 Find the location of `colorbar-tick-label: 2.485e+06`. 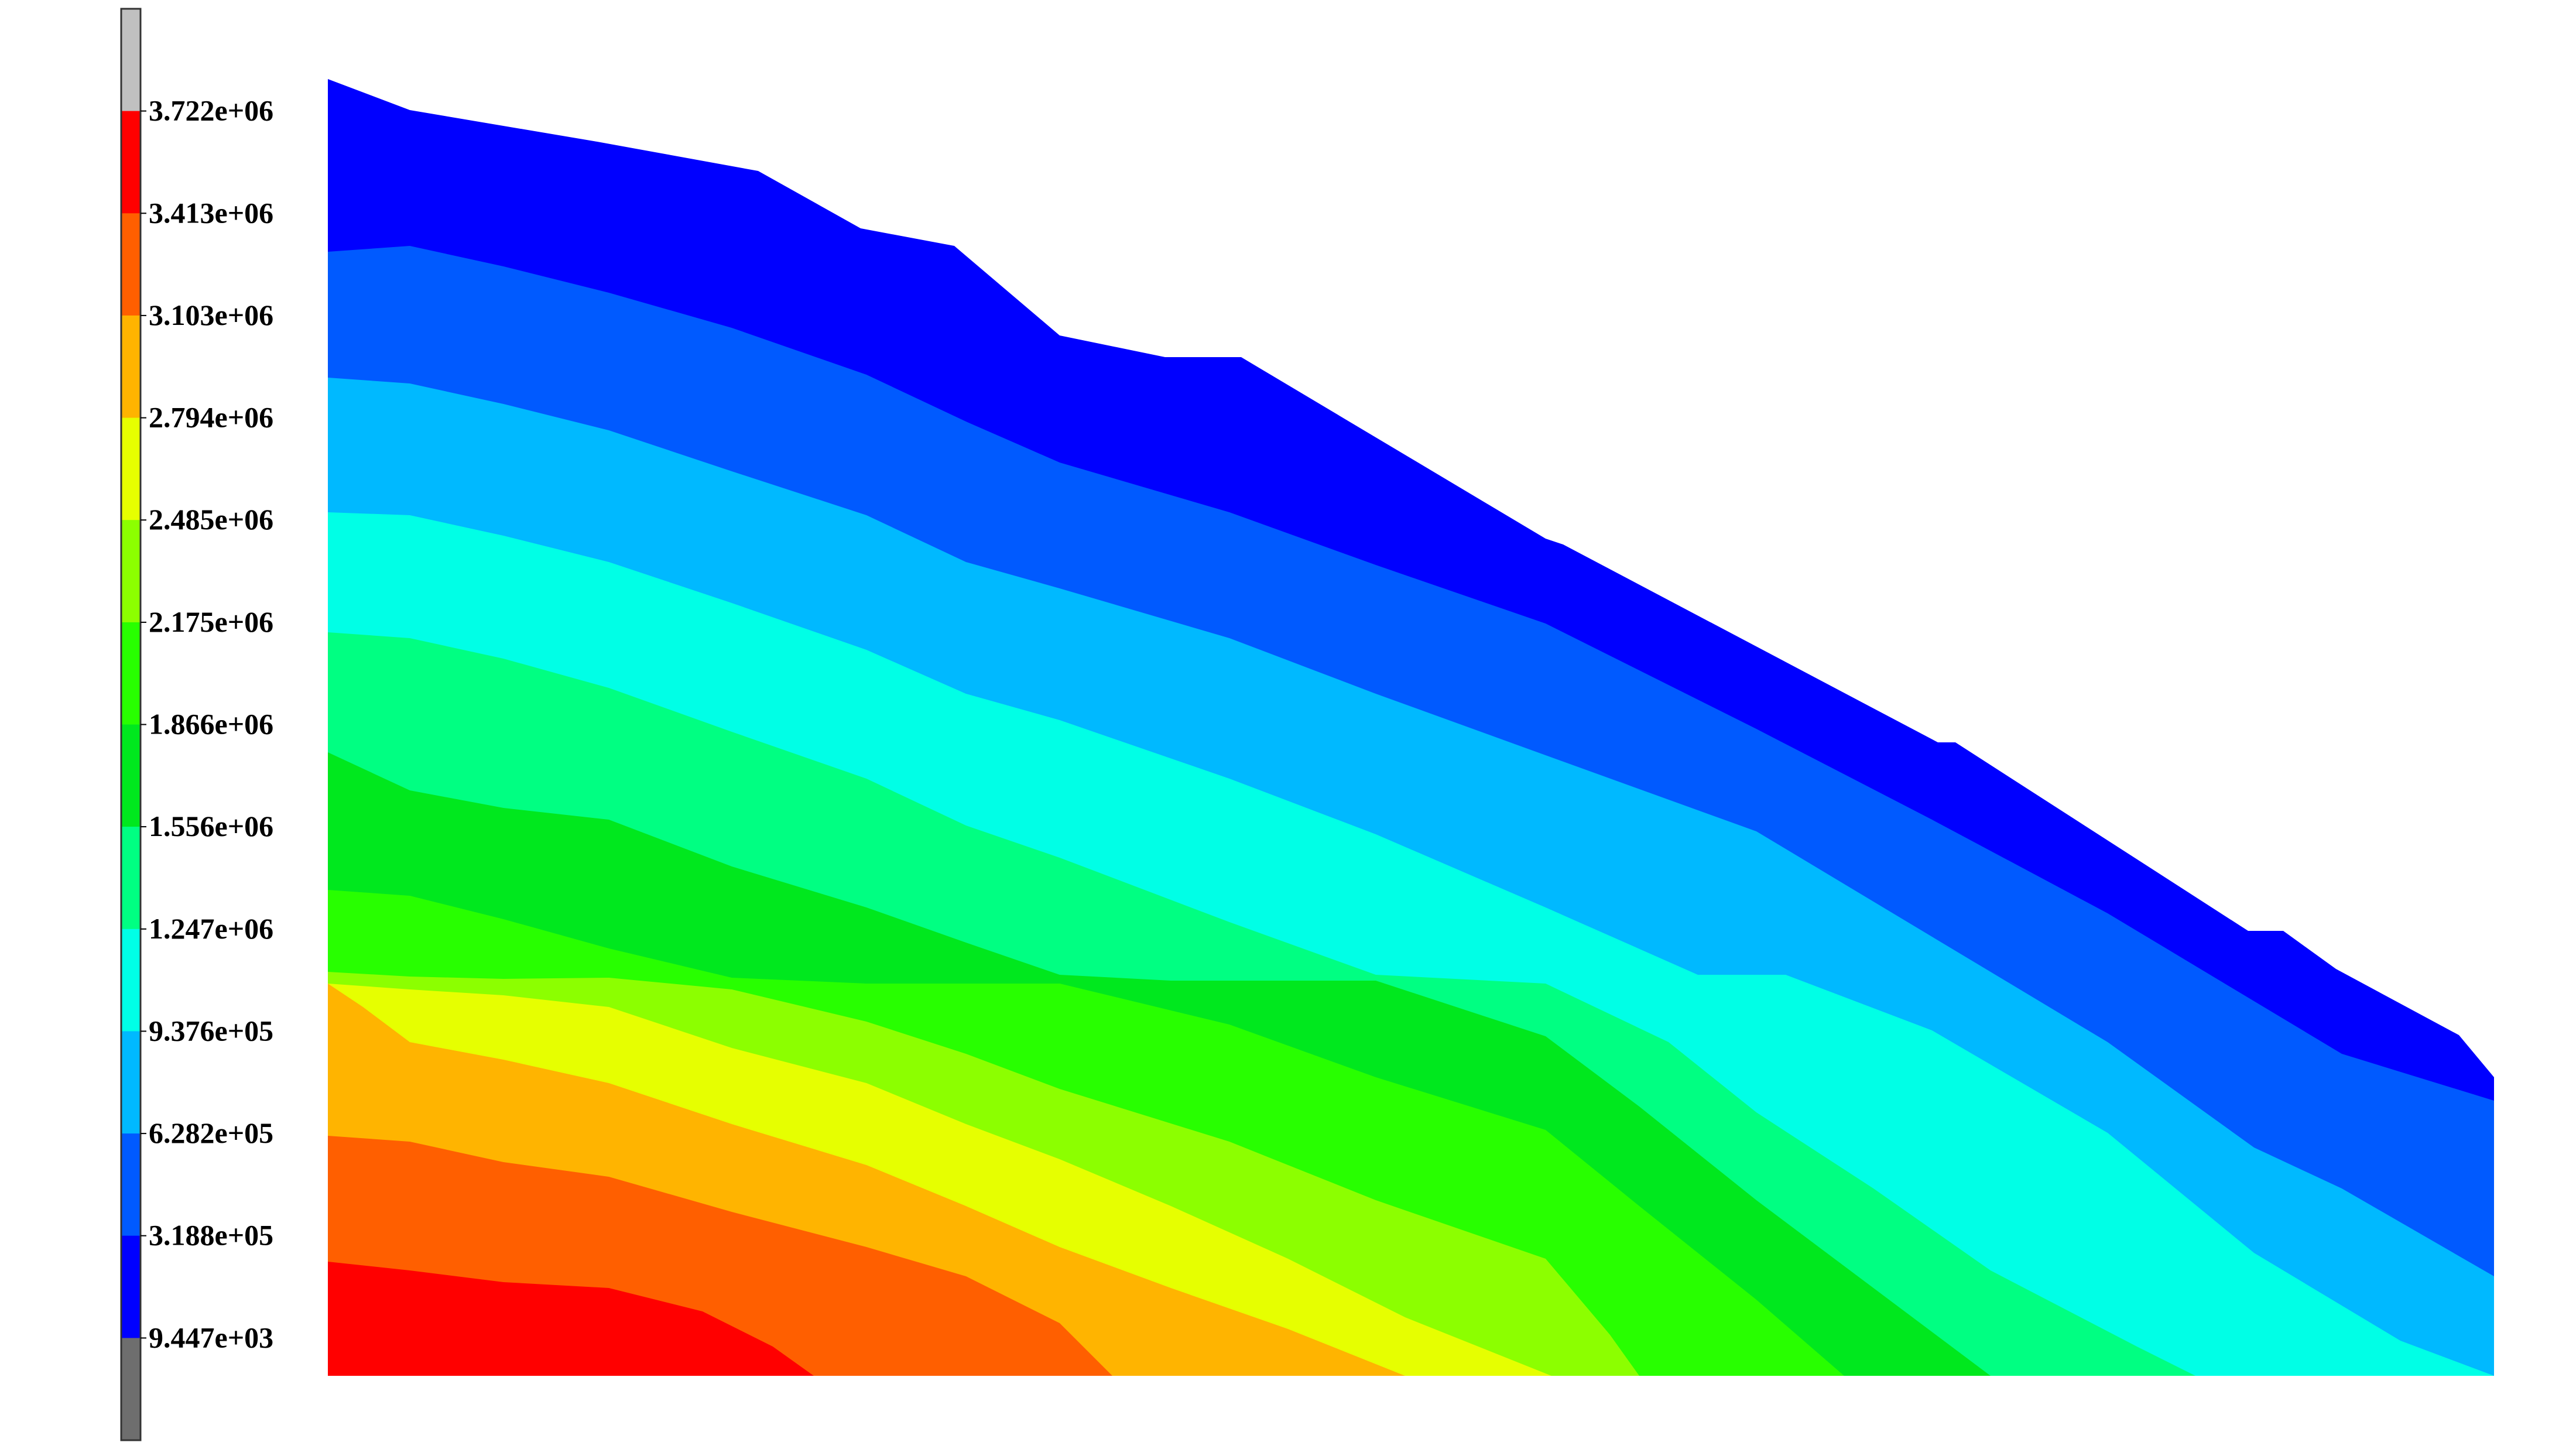

colorbar-tick-label: 2.485e+06 is located at coordinates (211, 519).